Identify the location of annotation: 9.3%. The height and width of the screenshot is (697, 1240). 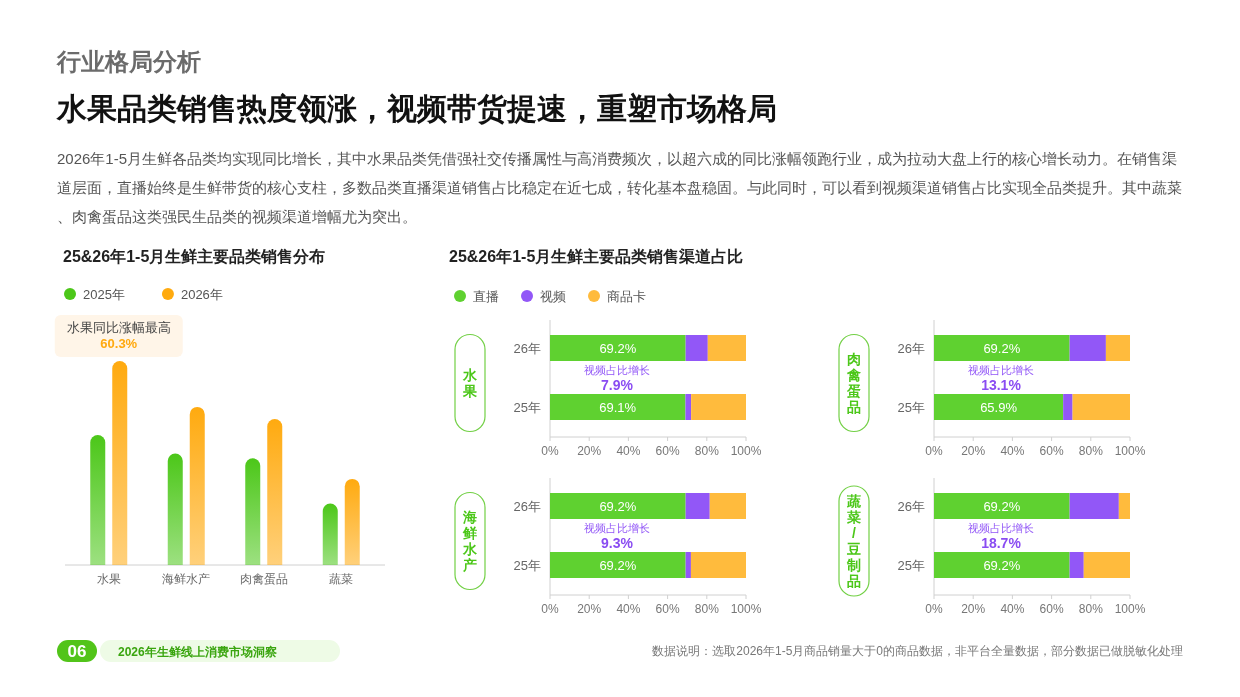
(617, 543).